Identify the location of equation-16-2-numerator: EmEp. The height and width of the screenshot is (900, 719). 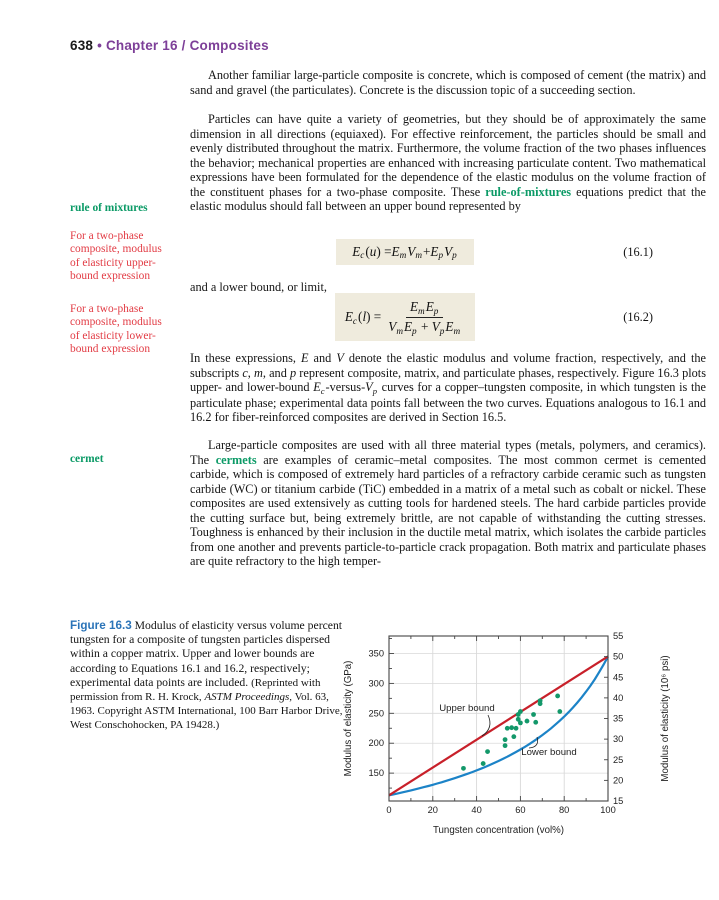
(424, 308).